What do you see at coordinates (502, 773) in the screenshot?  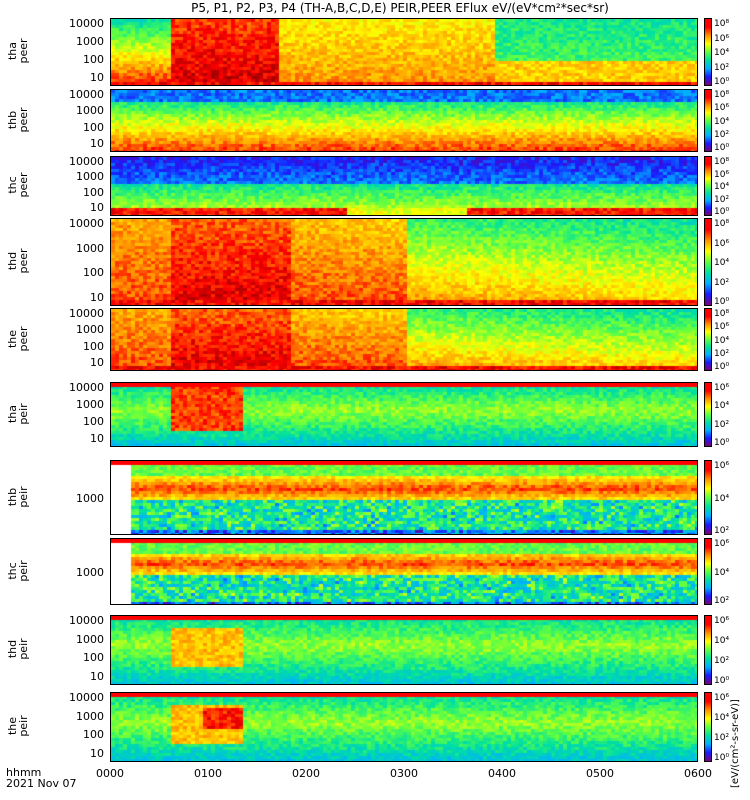 I see `x-tick-label: 0400` at bounding box center [502, 773].